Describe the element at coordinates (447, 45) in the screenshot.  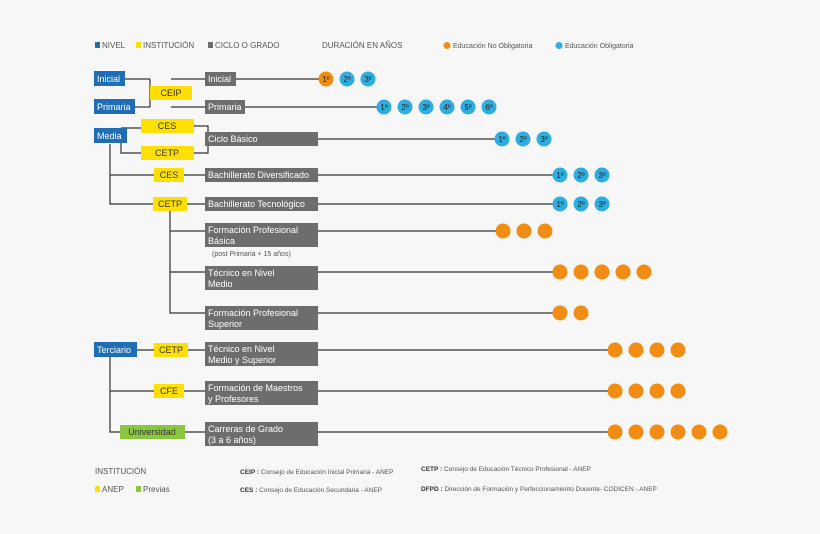
I see `legend-no-obligatoria-dot` at that location.